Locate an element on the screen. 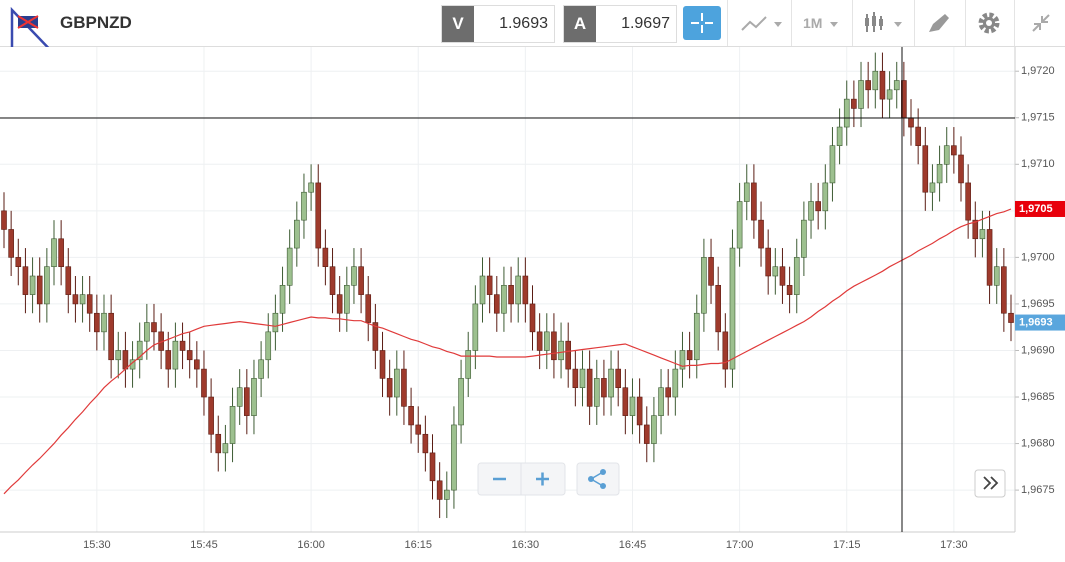 The width and height of the screenshot is (1065, 562). ask-box: A 1.9697 is located at coordinates (620, 24).